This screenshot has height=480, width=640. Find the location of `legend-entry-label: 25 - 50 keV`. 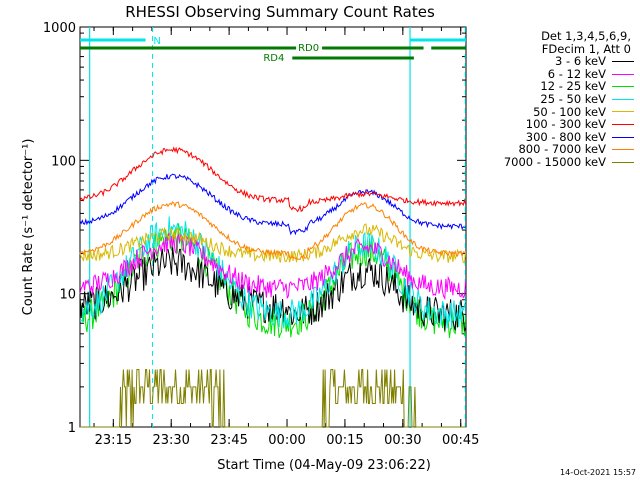

legend-entry-label: 25 - 50 keV is located at coordinates (573, 98).